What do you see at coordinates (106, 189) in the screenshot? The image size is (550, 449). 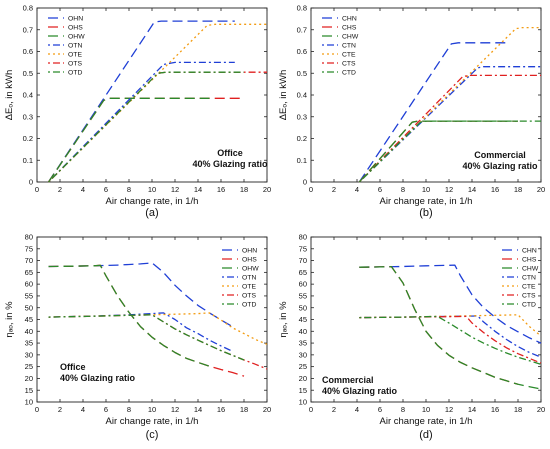 I see `x-tick-label: 6` at bounding box center [106, 189].